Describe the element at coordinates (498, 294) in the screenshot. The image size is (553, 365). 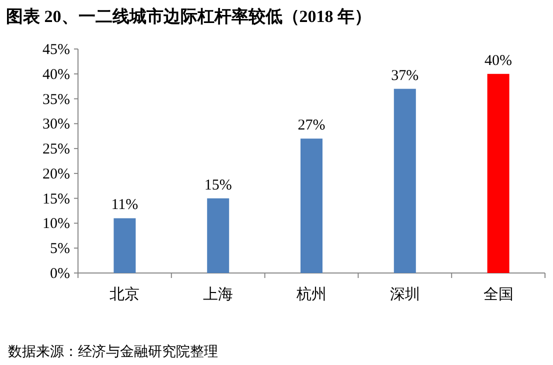
I see `x-tick-label: 全国` at that location.